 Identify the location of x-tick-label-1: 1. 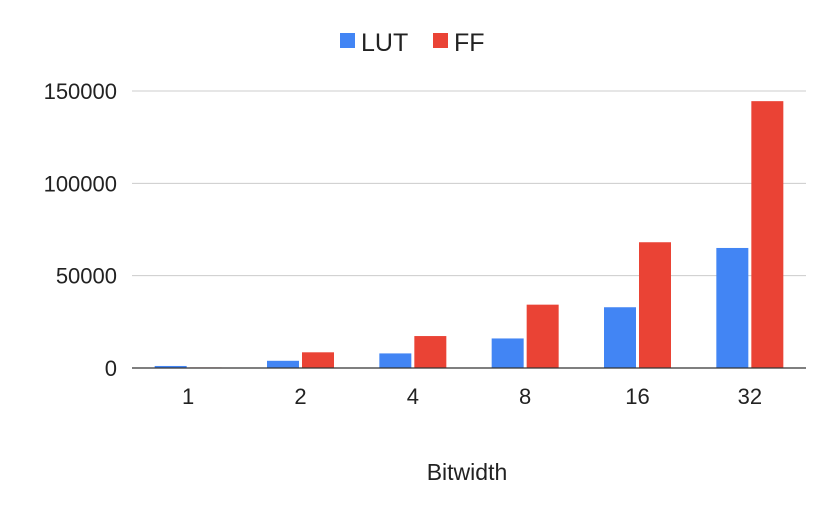
(188, 396).